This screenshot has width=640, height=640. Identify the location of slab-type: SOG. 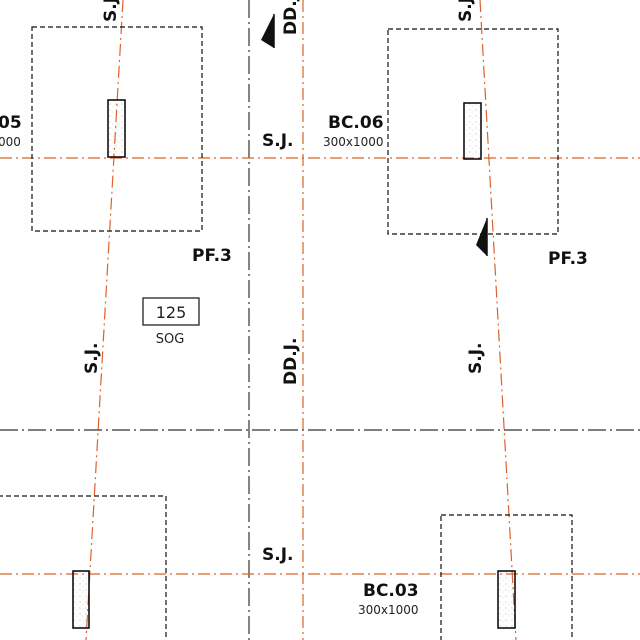
(170, 339).